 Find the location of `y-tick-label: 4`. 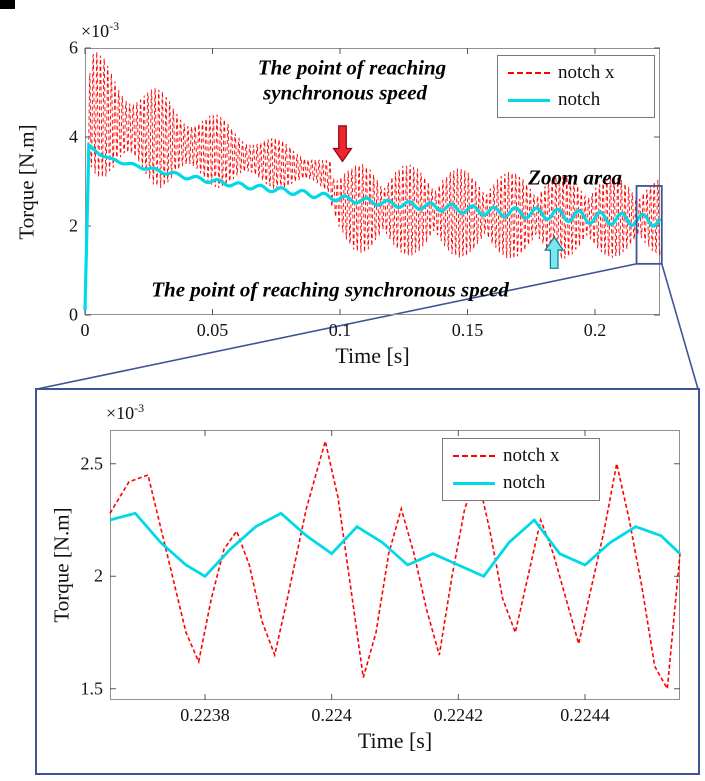

y-tick-label: 4 is located at coordinates (73, 136).